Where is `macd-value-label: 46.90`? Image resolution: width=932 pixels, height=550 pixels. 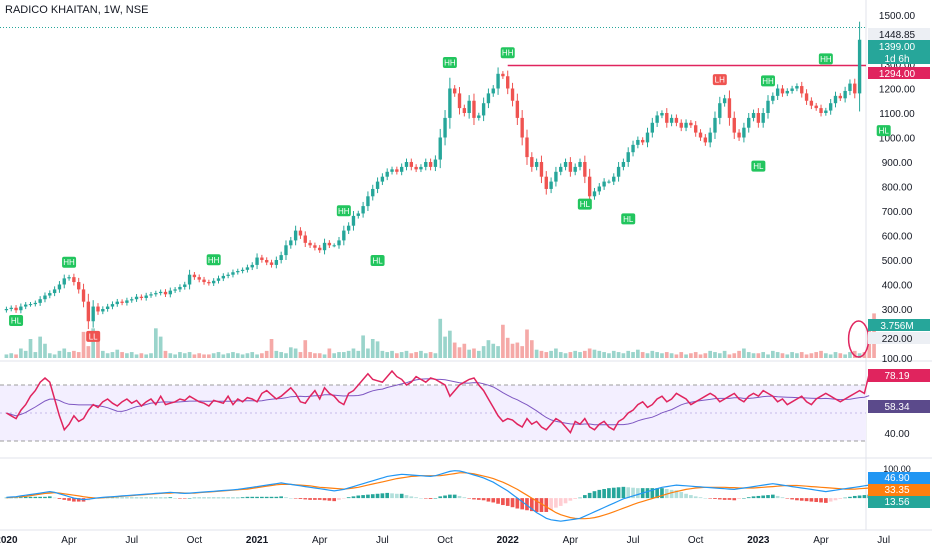 macd-value-label: 46.90 is located at coordinates (896, 478).